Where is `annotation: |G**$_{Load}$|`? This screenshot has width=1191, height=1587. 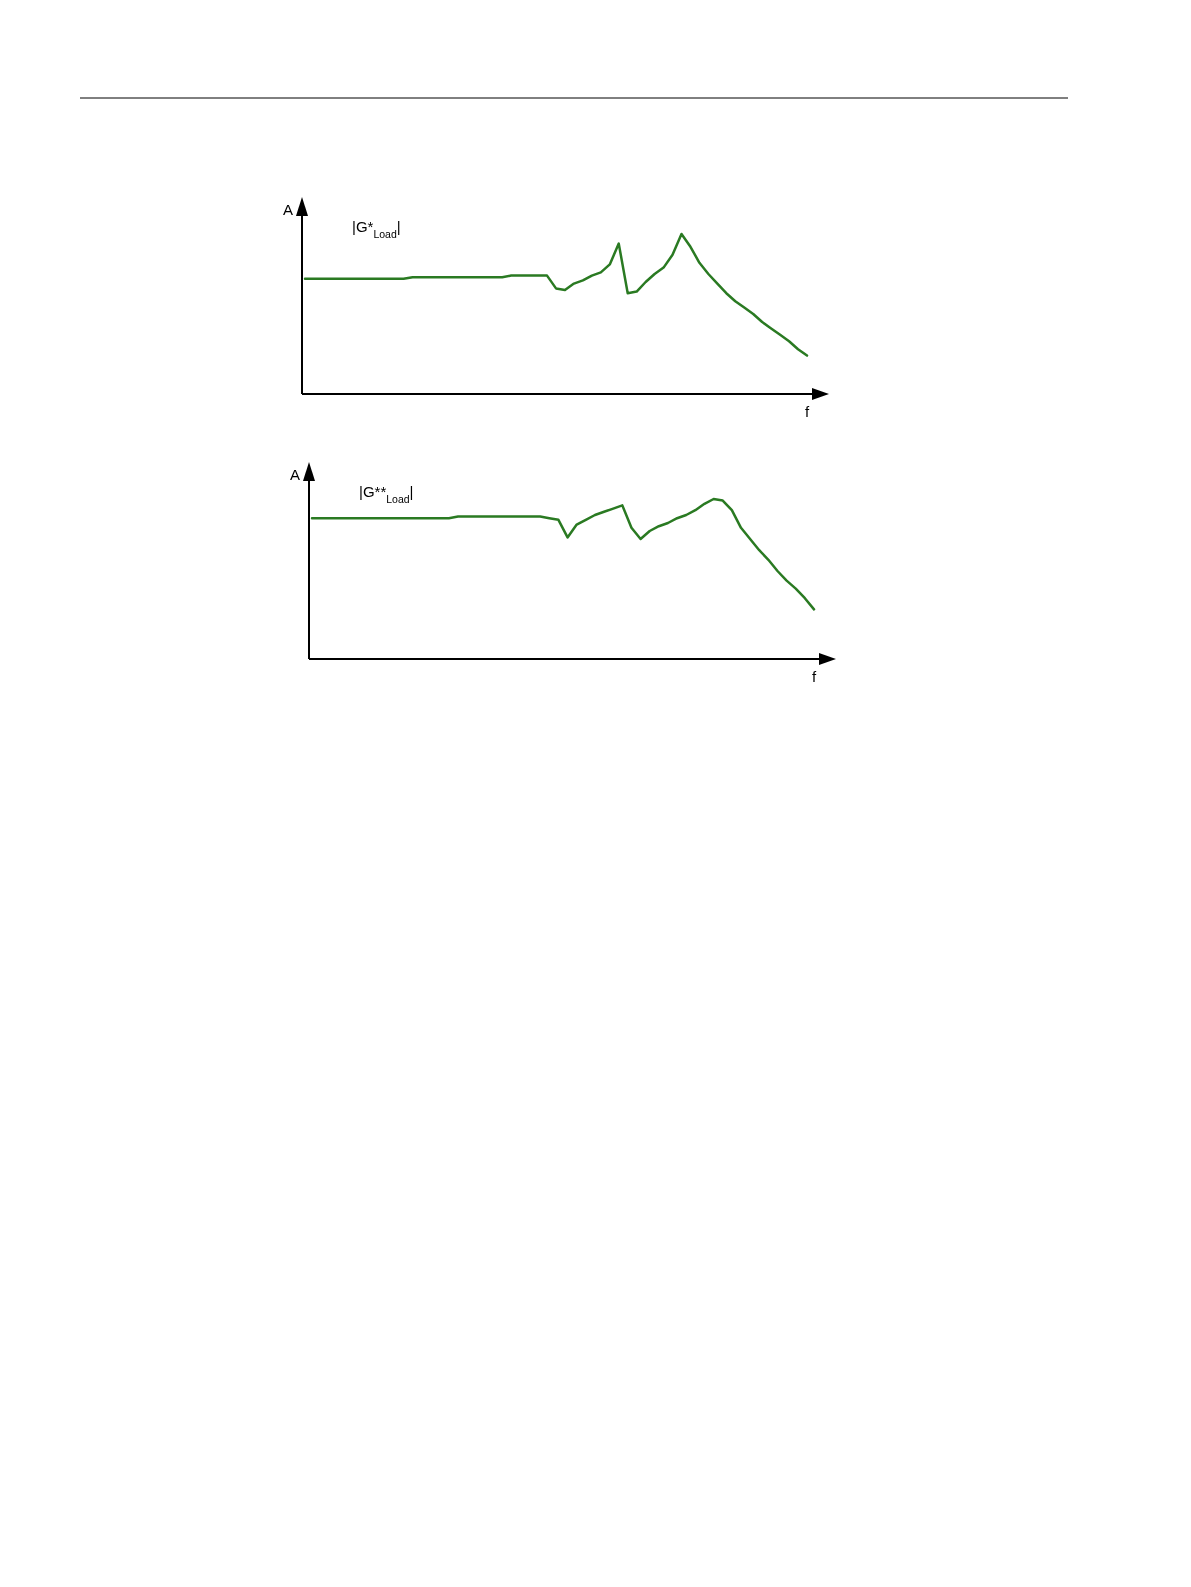
annotation: |G**$_{Load}$| is located at coordinates (386, 494).